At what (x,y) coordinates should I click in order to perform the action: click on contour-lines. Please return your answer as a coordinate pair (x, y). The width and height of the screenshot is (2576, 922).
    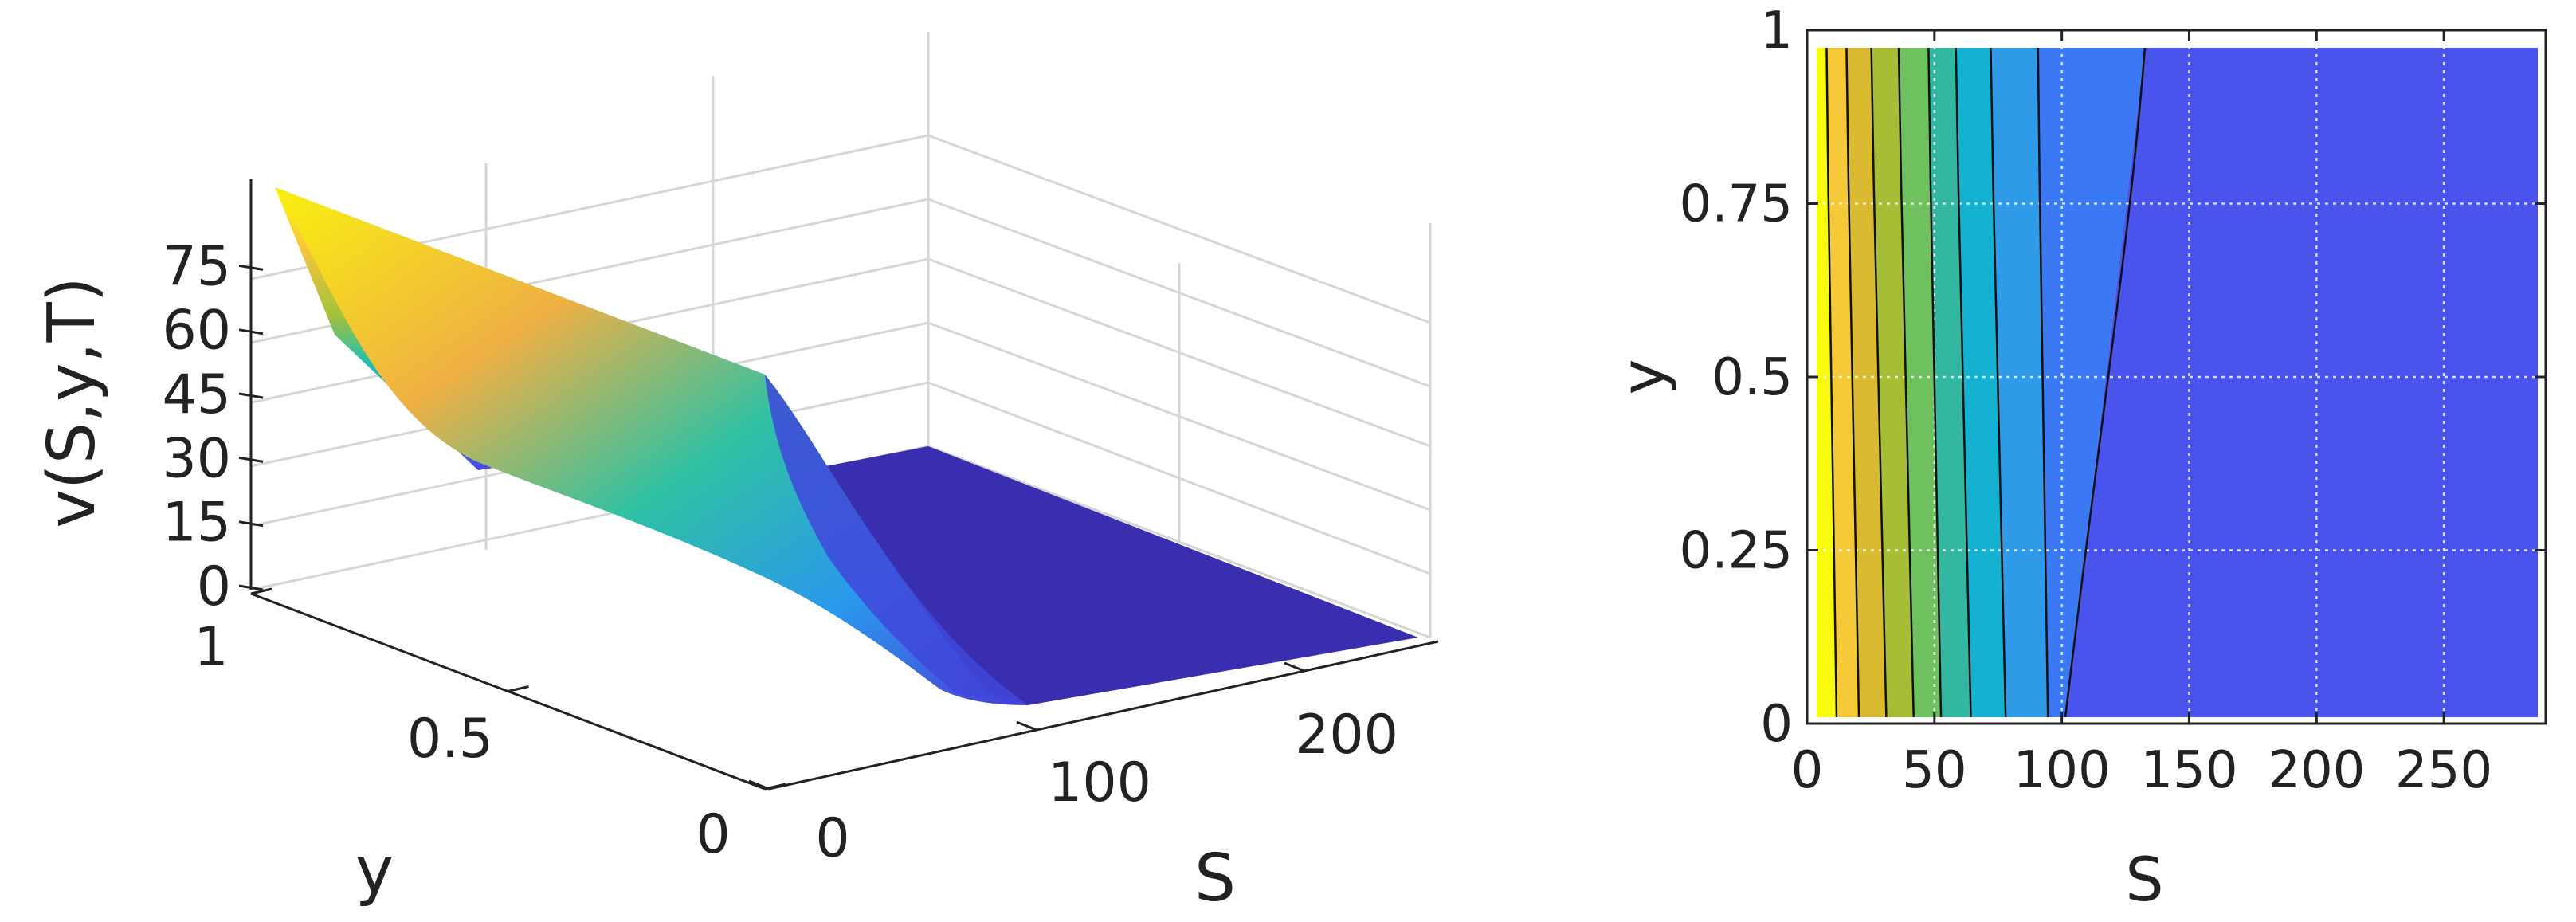
    Looking at the image, I should click on (1986, 382).